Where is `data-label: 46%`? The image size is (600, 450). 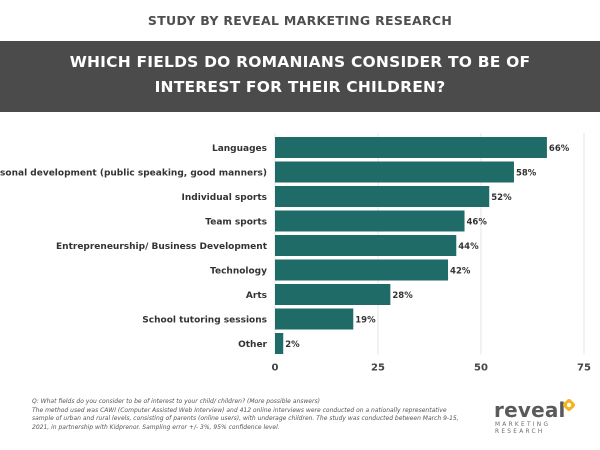 data-label: 46% is located at coordinates (477, 223).